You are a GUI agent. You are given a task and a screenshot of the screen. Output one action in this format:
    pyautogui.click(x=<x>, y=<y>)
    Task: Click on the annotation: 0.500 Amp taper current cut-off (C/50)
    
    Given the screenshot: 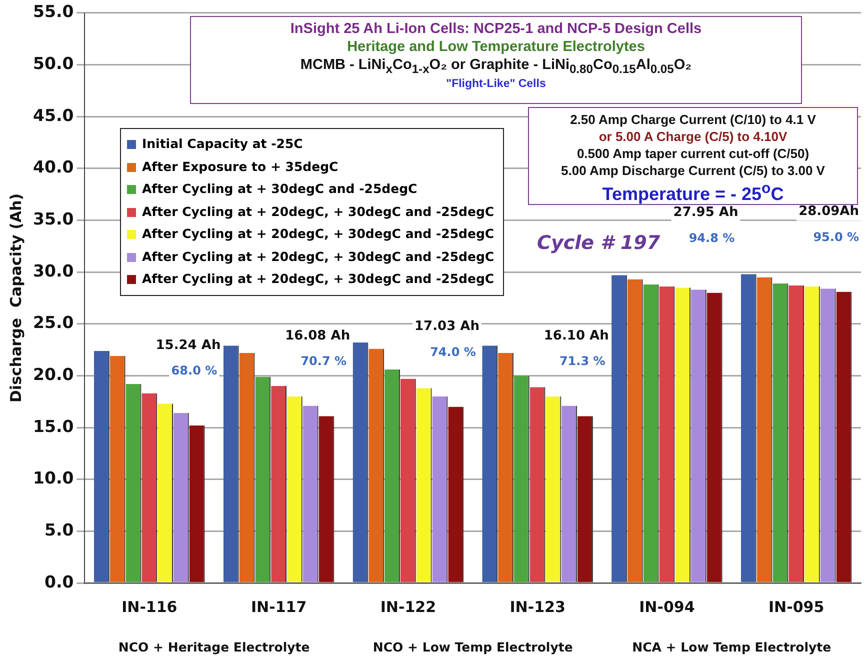 What is the action you would take?
    pyautogui.click(x=693, y=154)
    